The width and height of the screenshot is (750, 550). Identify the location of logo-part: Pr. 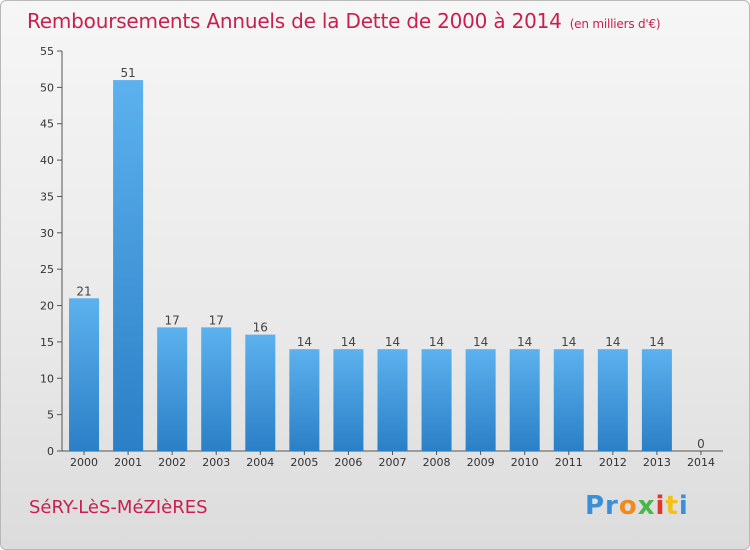
(602, 506).